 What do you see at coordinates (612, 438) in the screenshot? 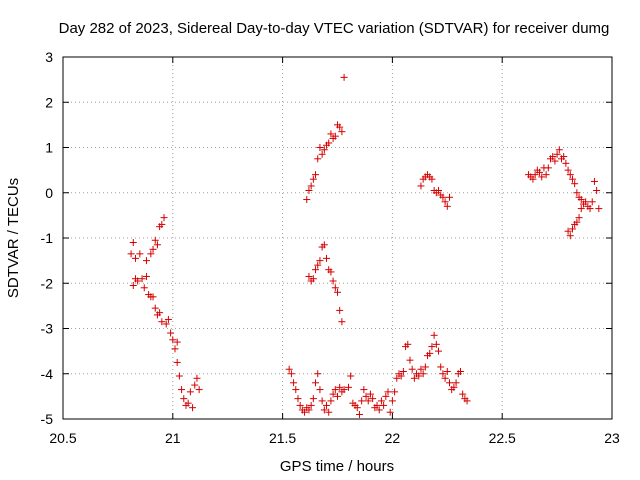
I see `x-tick-label: 23` at bounding box center [612, 438].